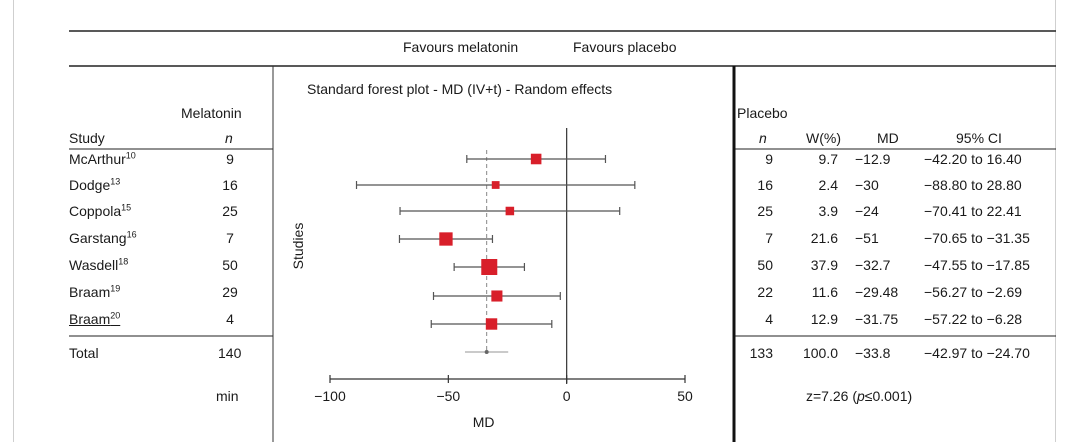 The width and height of the screenshot is (1071, 442). I want to click on weight: 12.9, so click(824, 319).